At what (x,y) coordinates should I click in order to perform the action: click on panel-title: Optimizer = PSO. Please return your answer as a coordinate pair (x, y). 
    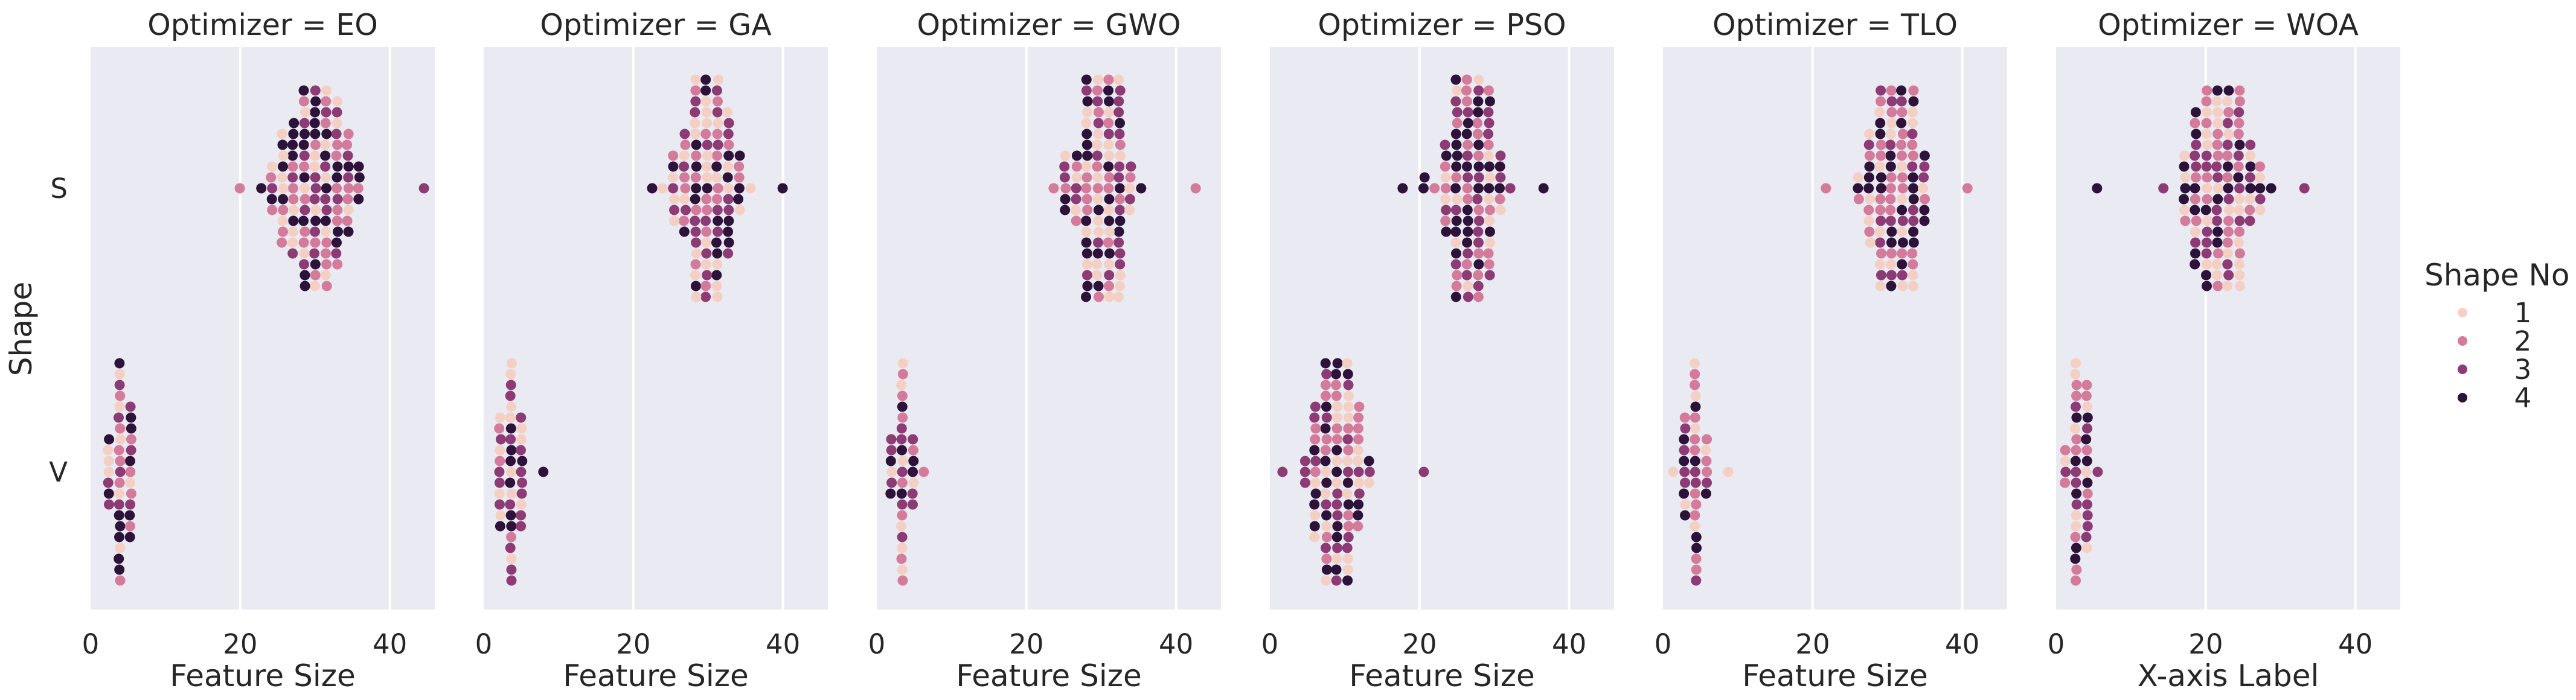
    Looking at the image, I should click on (1442, 25).